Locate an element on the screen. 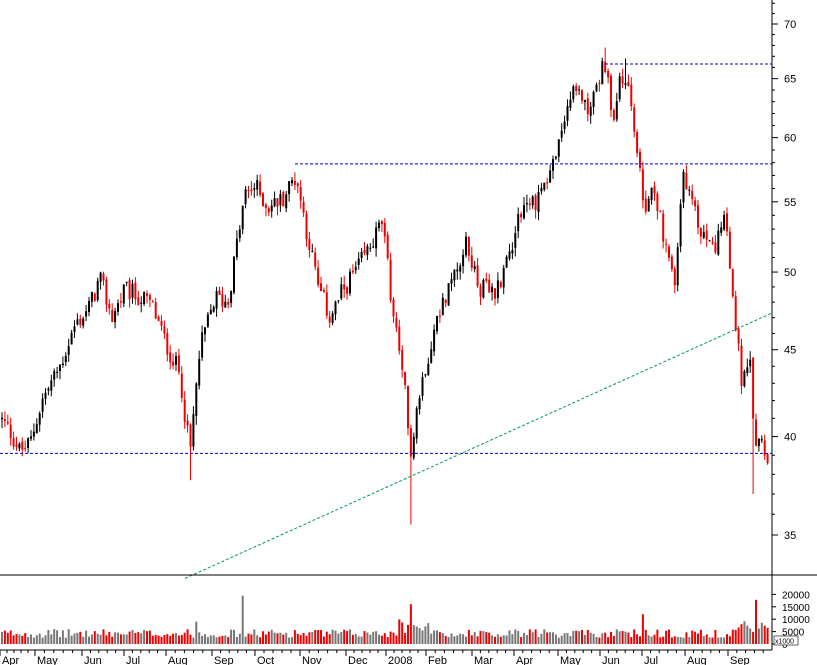 This screenshot has height=665, width=817. month-label: Jun is located at coordinates (93, 660).